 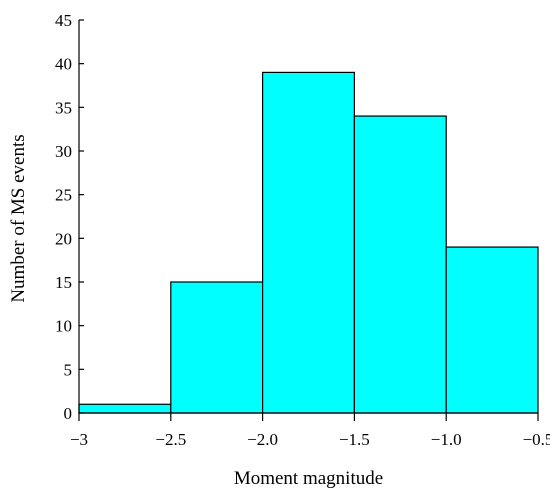 What do you see at coordinates (308, 478) in the screenshot?
I see `x-axis-title: Moment magnitude` at bounding box center [308, 478].